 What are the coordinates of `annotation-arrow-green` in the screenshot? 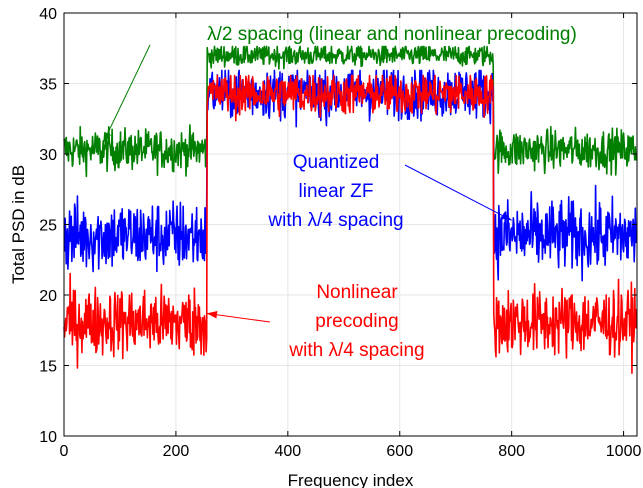 It's located at (126, 93).